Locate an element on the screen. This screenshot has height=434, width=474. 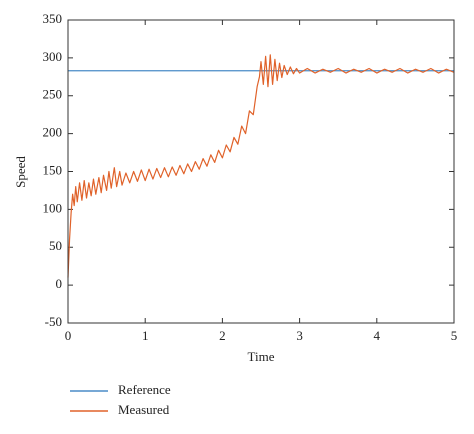
x-tick-label: 0 is located at coordinates (68, 335).